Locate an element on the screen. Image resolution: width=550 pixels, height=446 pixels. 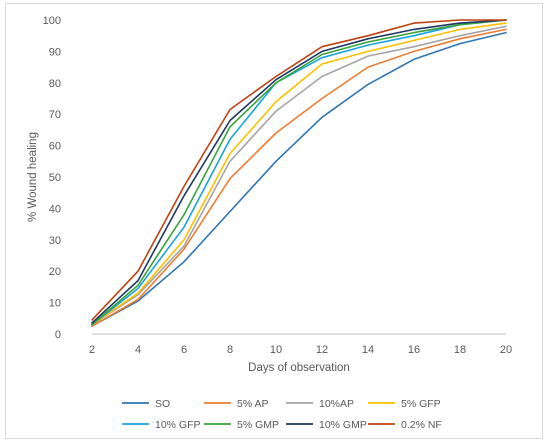
x-tick-label: 12 is located at coordinates (322, 350).